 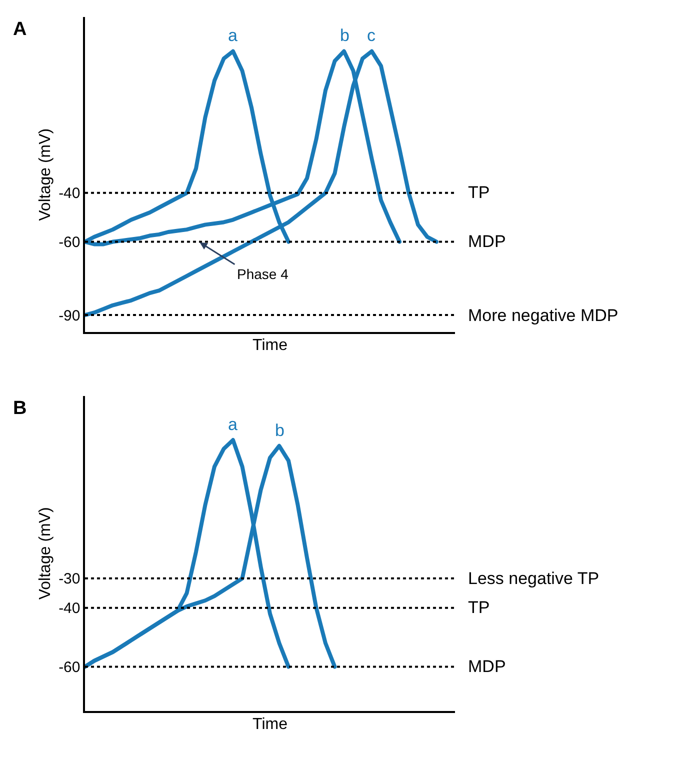 What do you see at coordinates (371, 35) in the screenshot?
I see `series-label: c` at bounding box center [371, 35].